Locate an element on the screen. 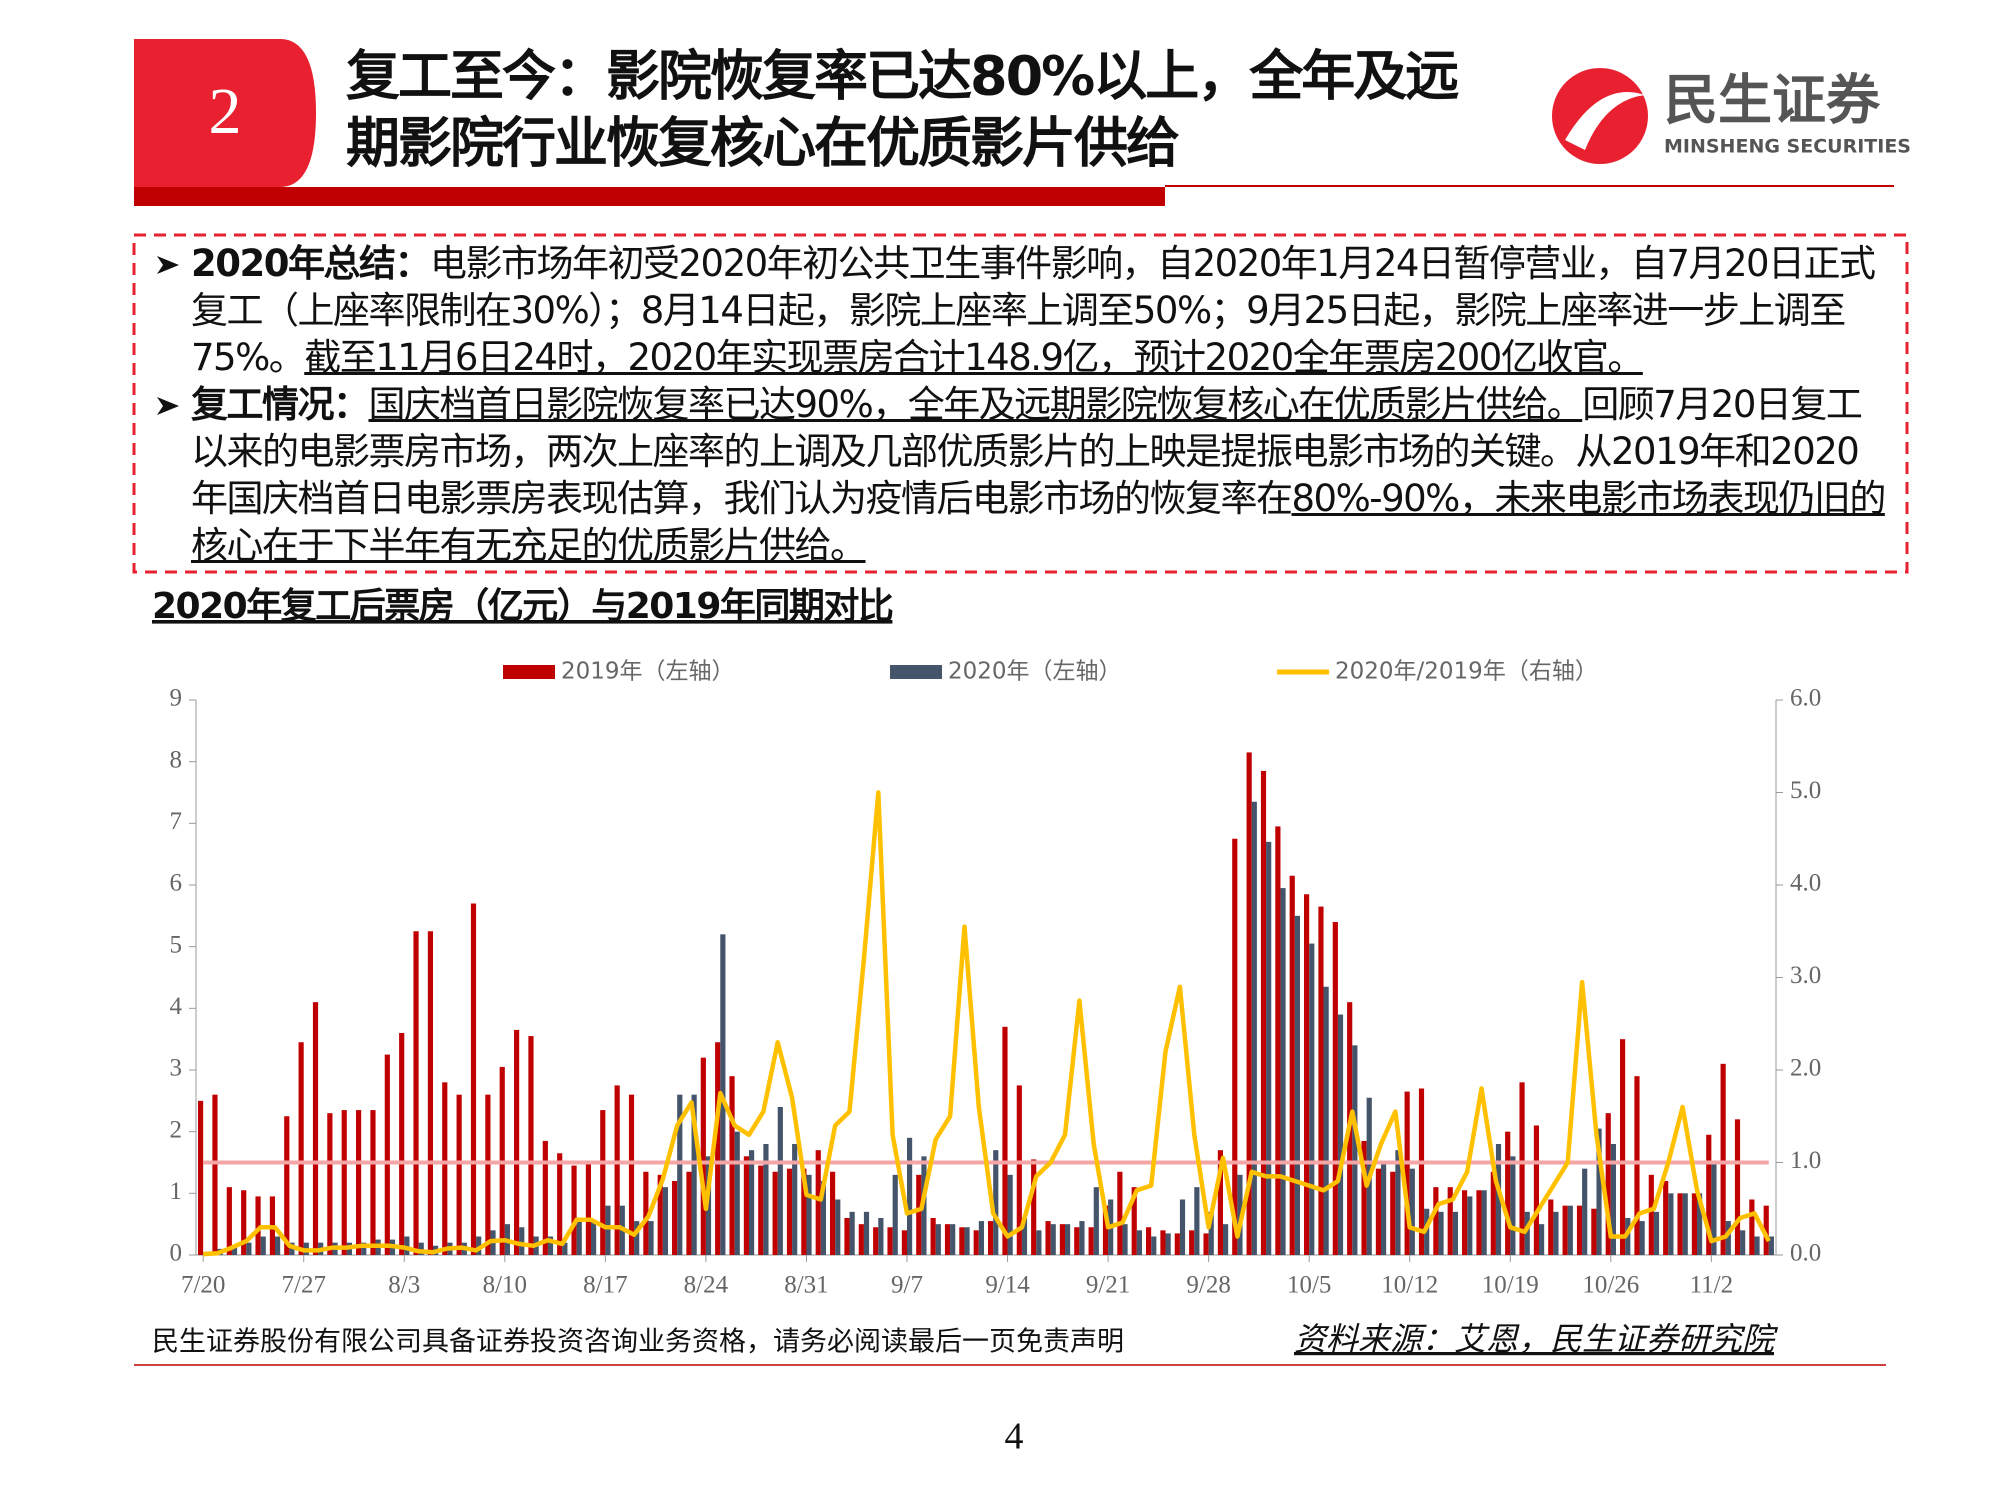  bullet-text: 国庆档首日影院恢复率已达90%，全年及远期影院恢复核心在优质影片供给。 is located at coordinates (976, 404).